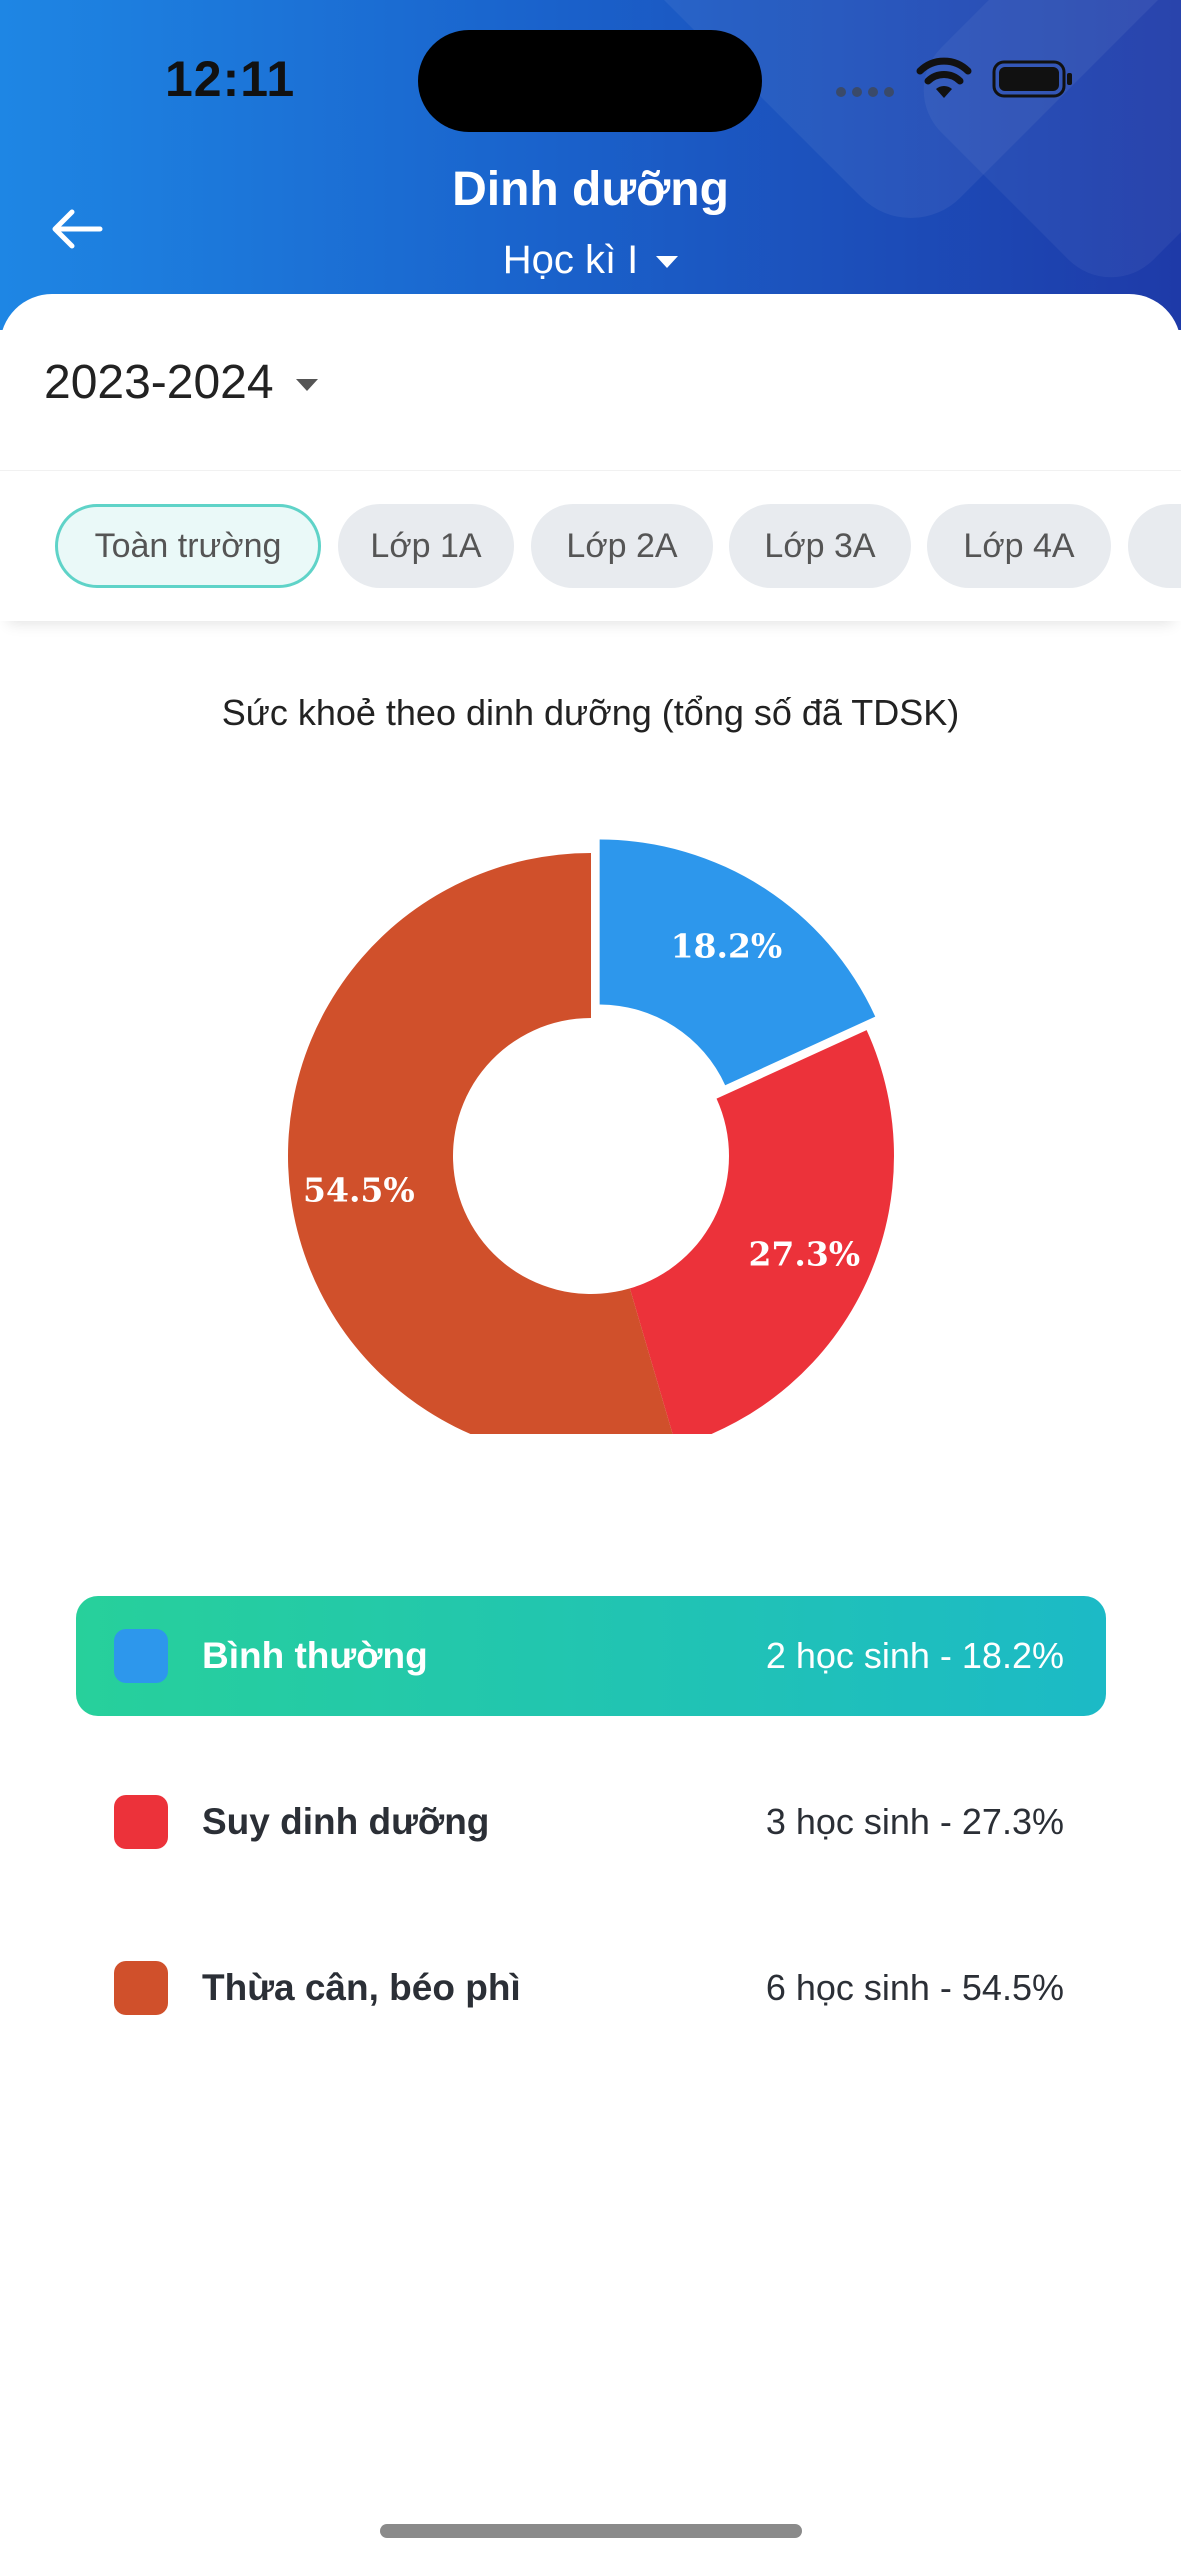 This screenshot has width=1181, height=2560. What do you see at coordinates (315, 1655) in the screenshot?
I see `legend-label: Bình thường` at bounding box center [315, 1655].